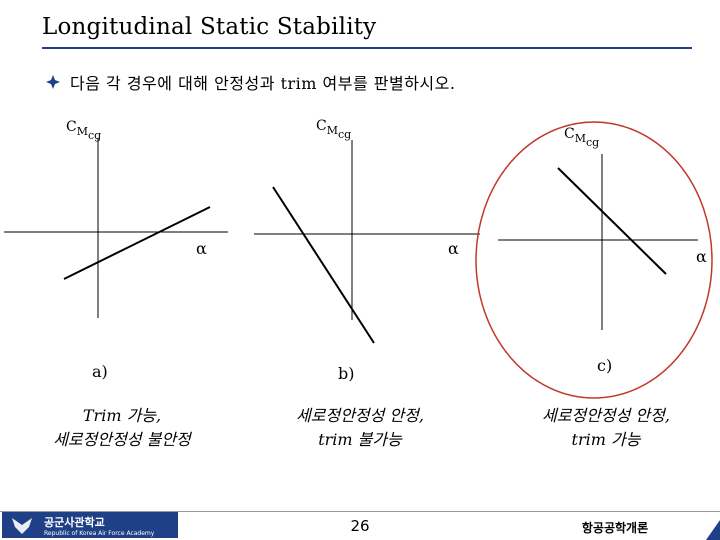 This screenshot has width=720, height=540. Describe the element at coordinates (701, 256) in the screenshot. I see `plot-c-alpha-label: α` at that location.